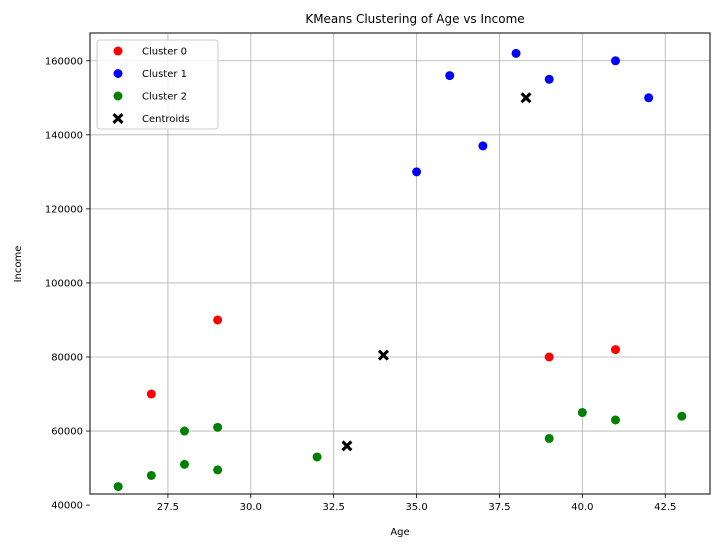 Image resolution: width=722 pixels, height=547 pixels. What do you see at coordinates (164, 52) in the screenshot?
I see `legend-label: Cluster 0` at bounding box center [164, 52].